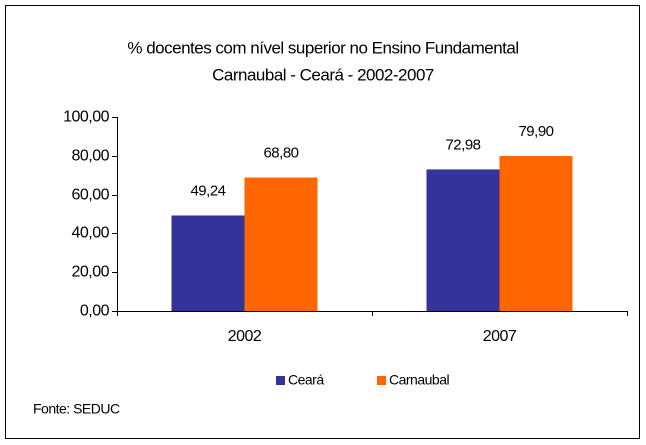 Image resolution: width=646 pixels, height=445 pixels. I want to click on x-tick-label: 2007, so click(500, 336).